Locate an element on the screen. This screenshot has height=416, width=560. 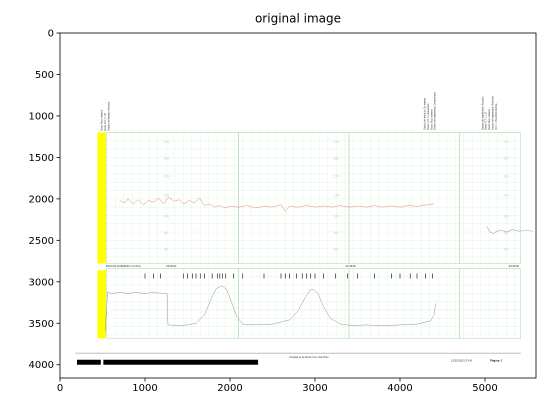
y-tick-label: 0 is located at coordinates (51, 34).